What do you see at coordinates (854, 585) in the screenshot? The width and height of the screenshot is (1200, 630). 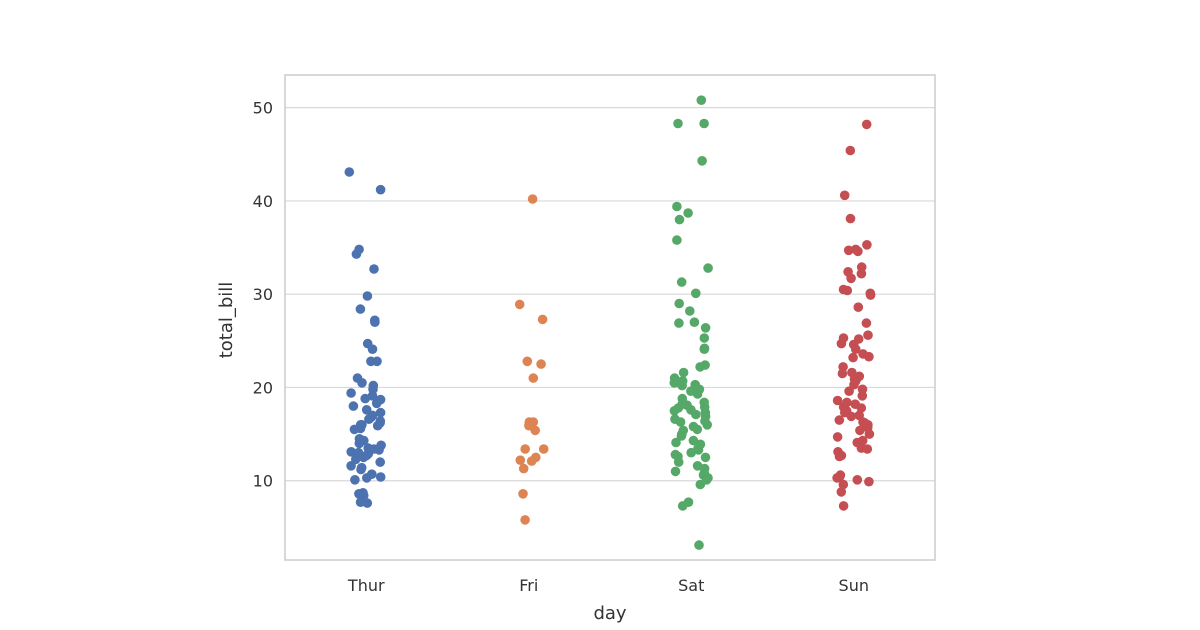 I see `x-tick-label: Sun` at bounding box center [854, 585].